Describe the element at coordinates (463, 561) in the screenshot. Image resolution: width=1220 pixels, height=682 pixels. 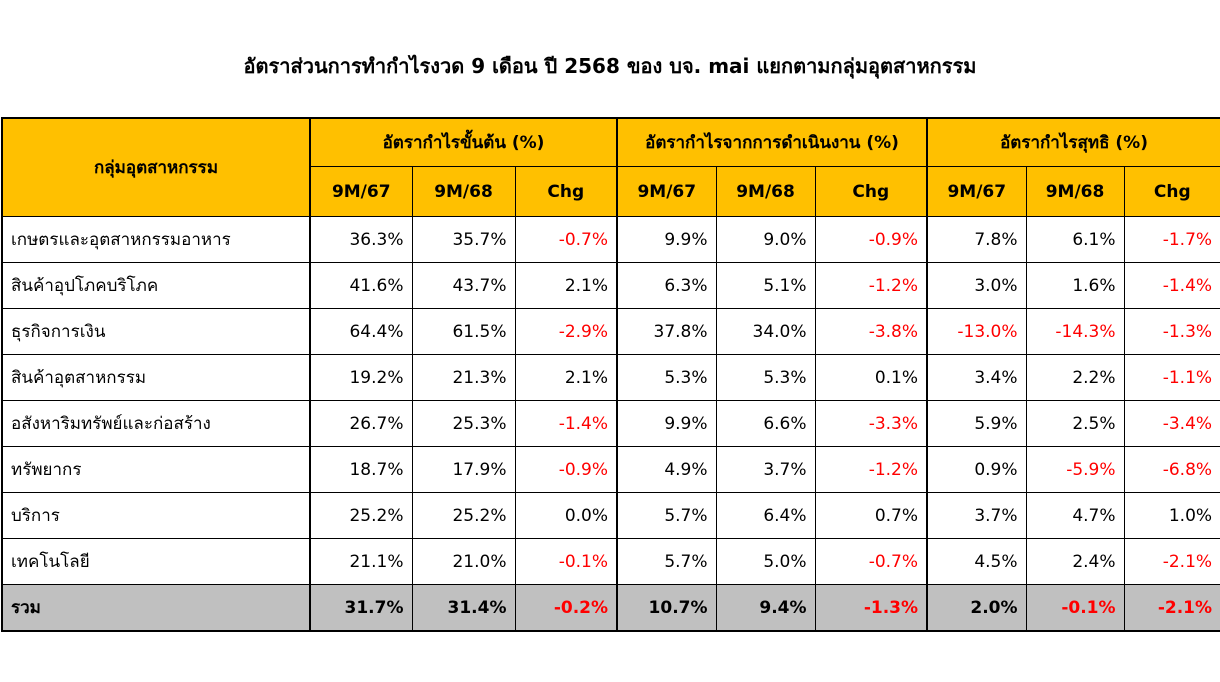
I see `value-cell: 21.0%` at that location.